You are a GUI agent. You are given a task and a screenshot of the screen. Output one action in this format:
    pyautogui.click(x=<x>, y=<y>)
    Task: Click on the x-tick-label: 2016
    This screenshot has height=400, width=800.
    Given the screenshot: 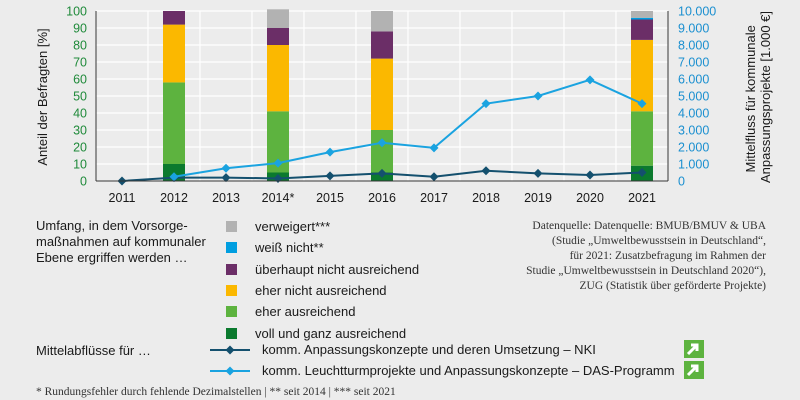 What is the action you would take?
    pyautogui.click(x=382, y=198)
    